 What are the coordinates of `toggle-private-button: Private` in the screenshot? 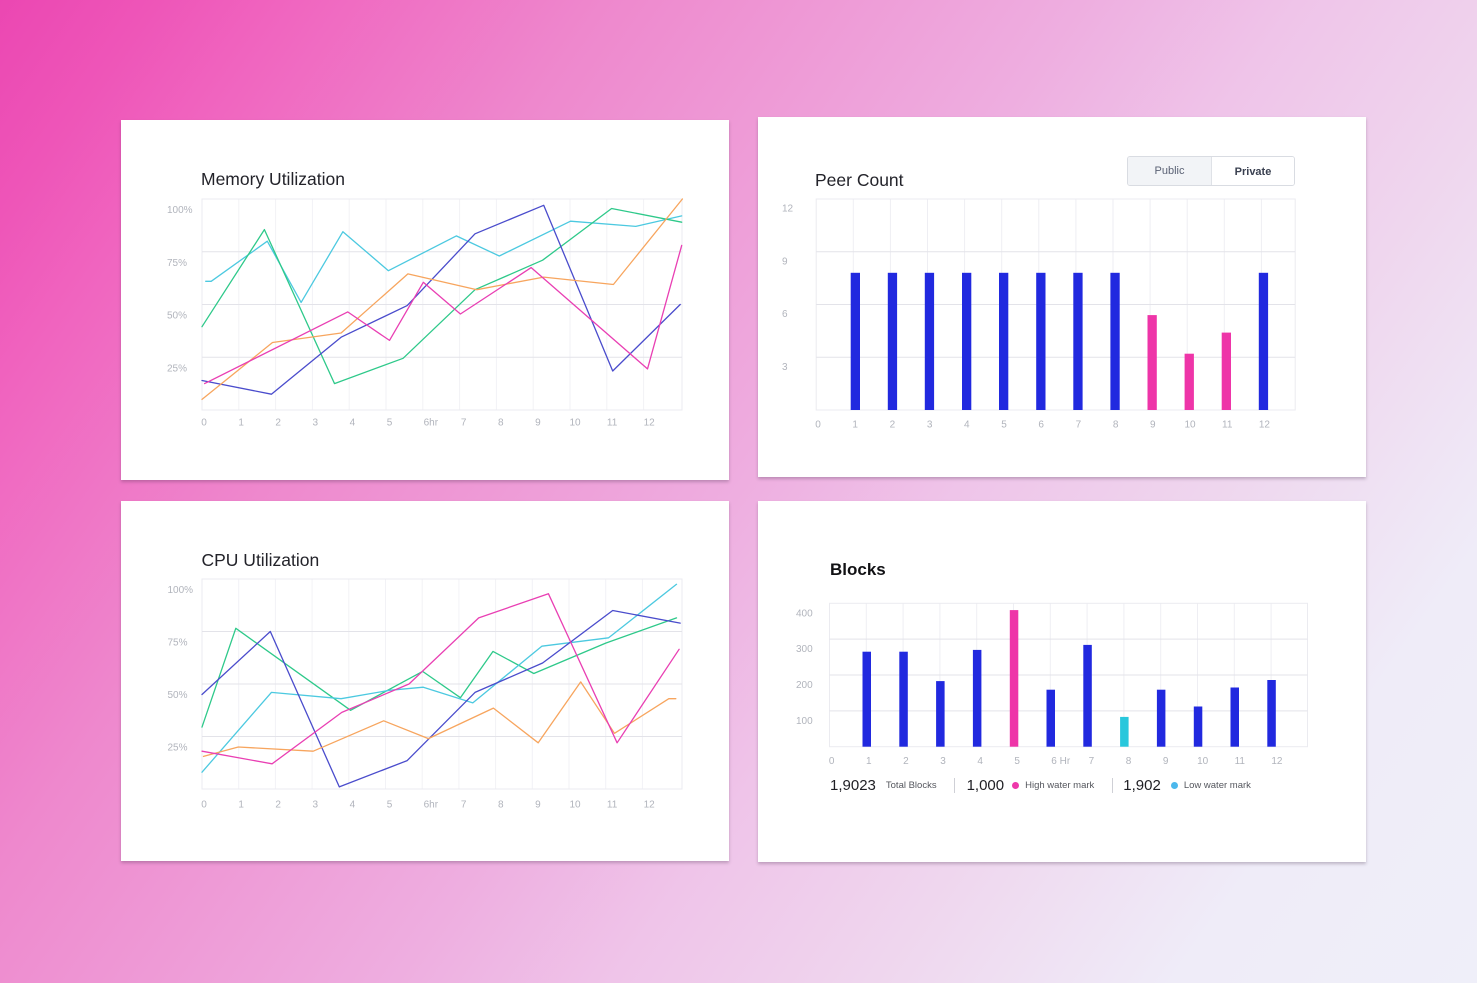 It's located at (1253, 171).